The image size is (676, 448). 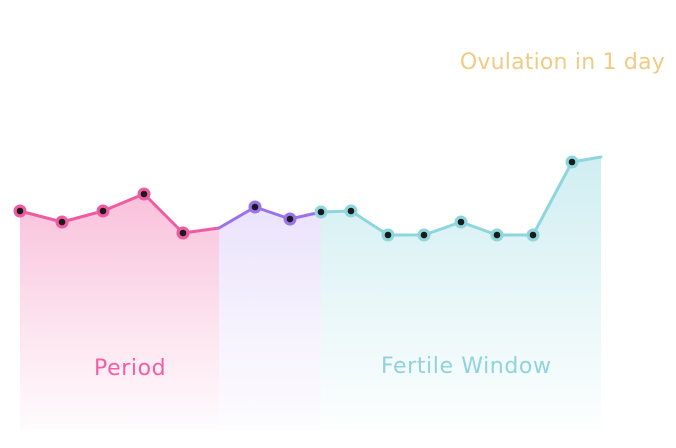 What do you see at coordinates (130, 368) in the screenshot?
I see `period-phase-label: Period` at bounding box center [130, 368].